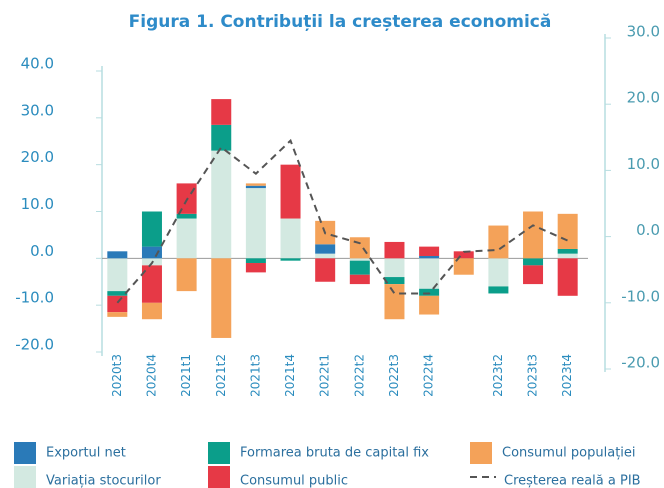 This screenshot has width=664, height=488. Describe the element at coordinates (648, 230) in the screenshot. I see `y2-tick-label: 0.0` at that location.